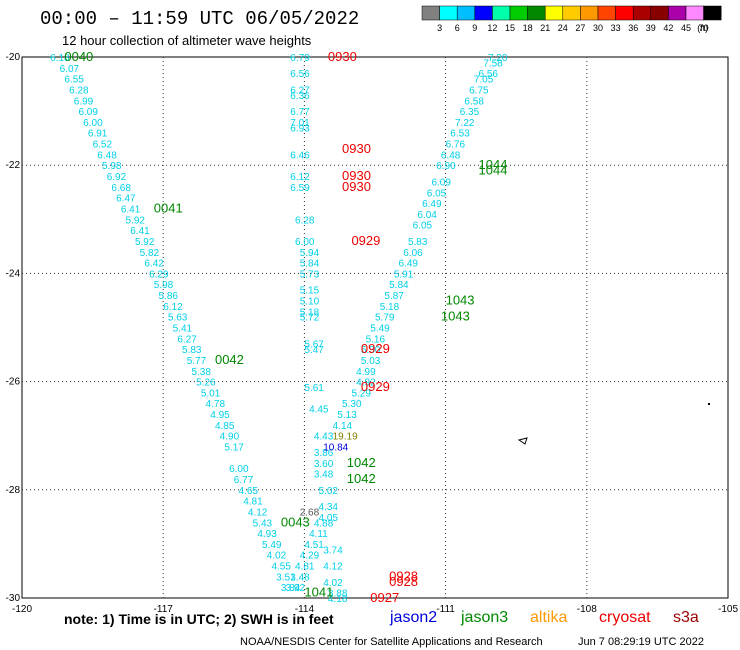 The width and height of the screenshot is (740, 650). What do you see at coordinates (230, 437) in the screenshot?
I see `wave-height-label: 4.90` at bounding box center [230, 437].